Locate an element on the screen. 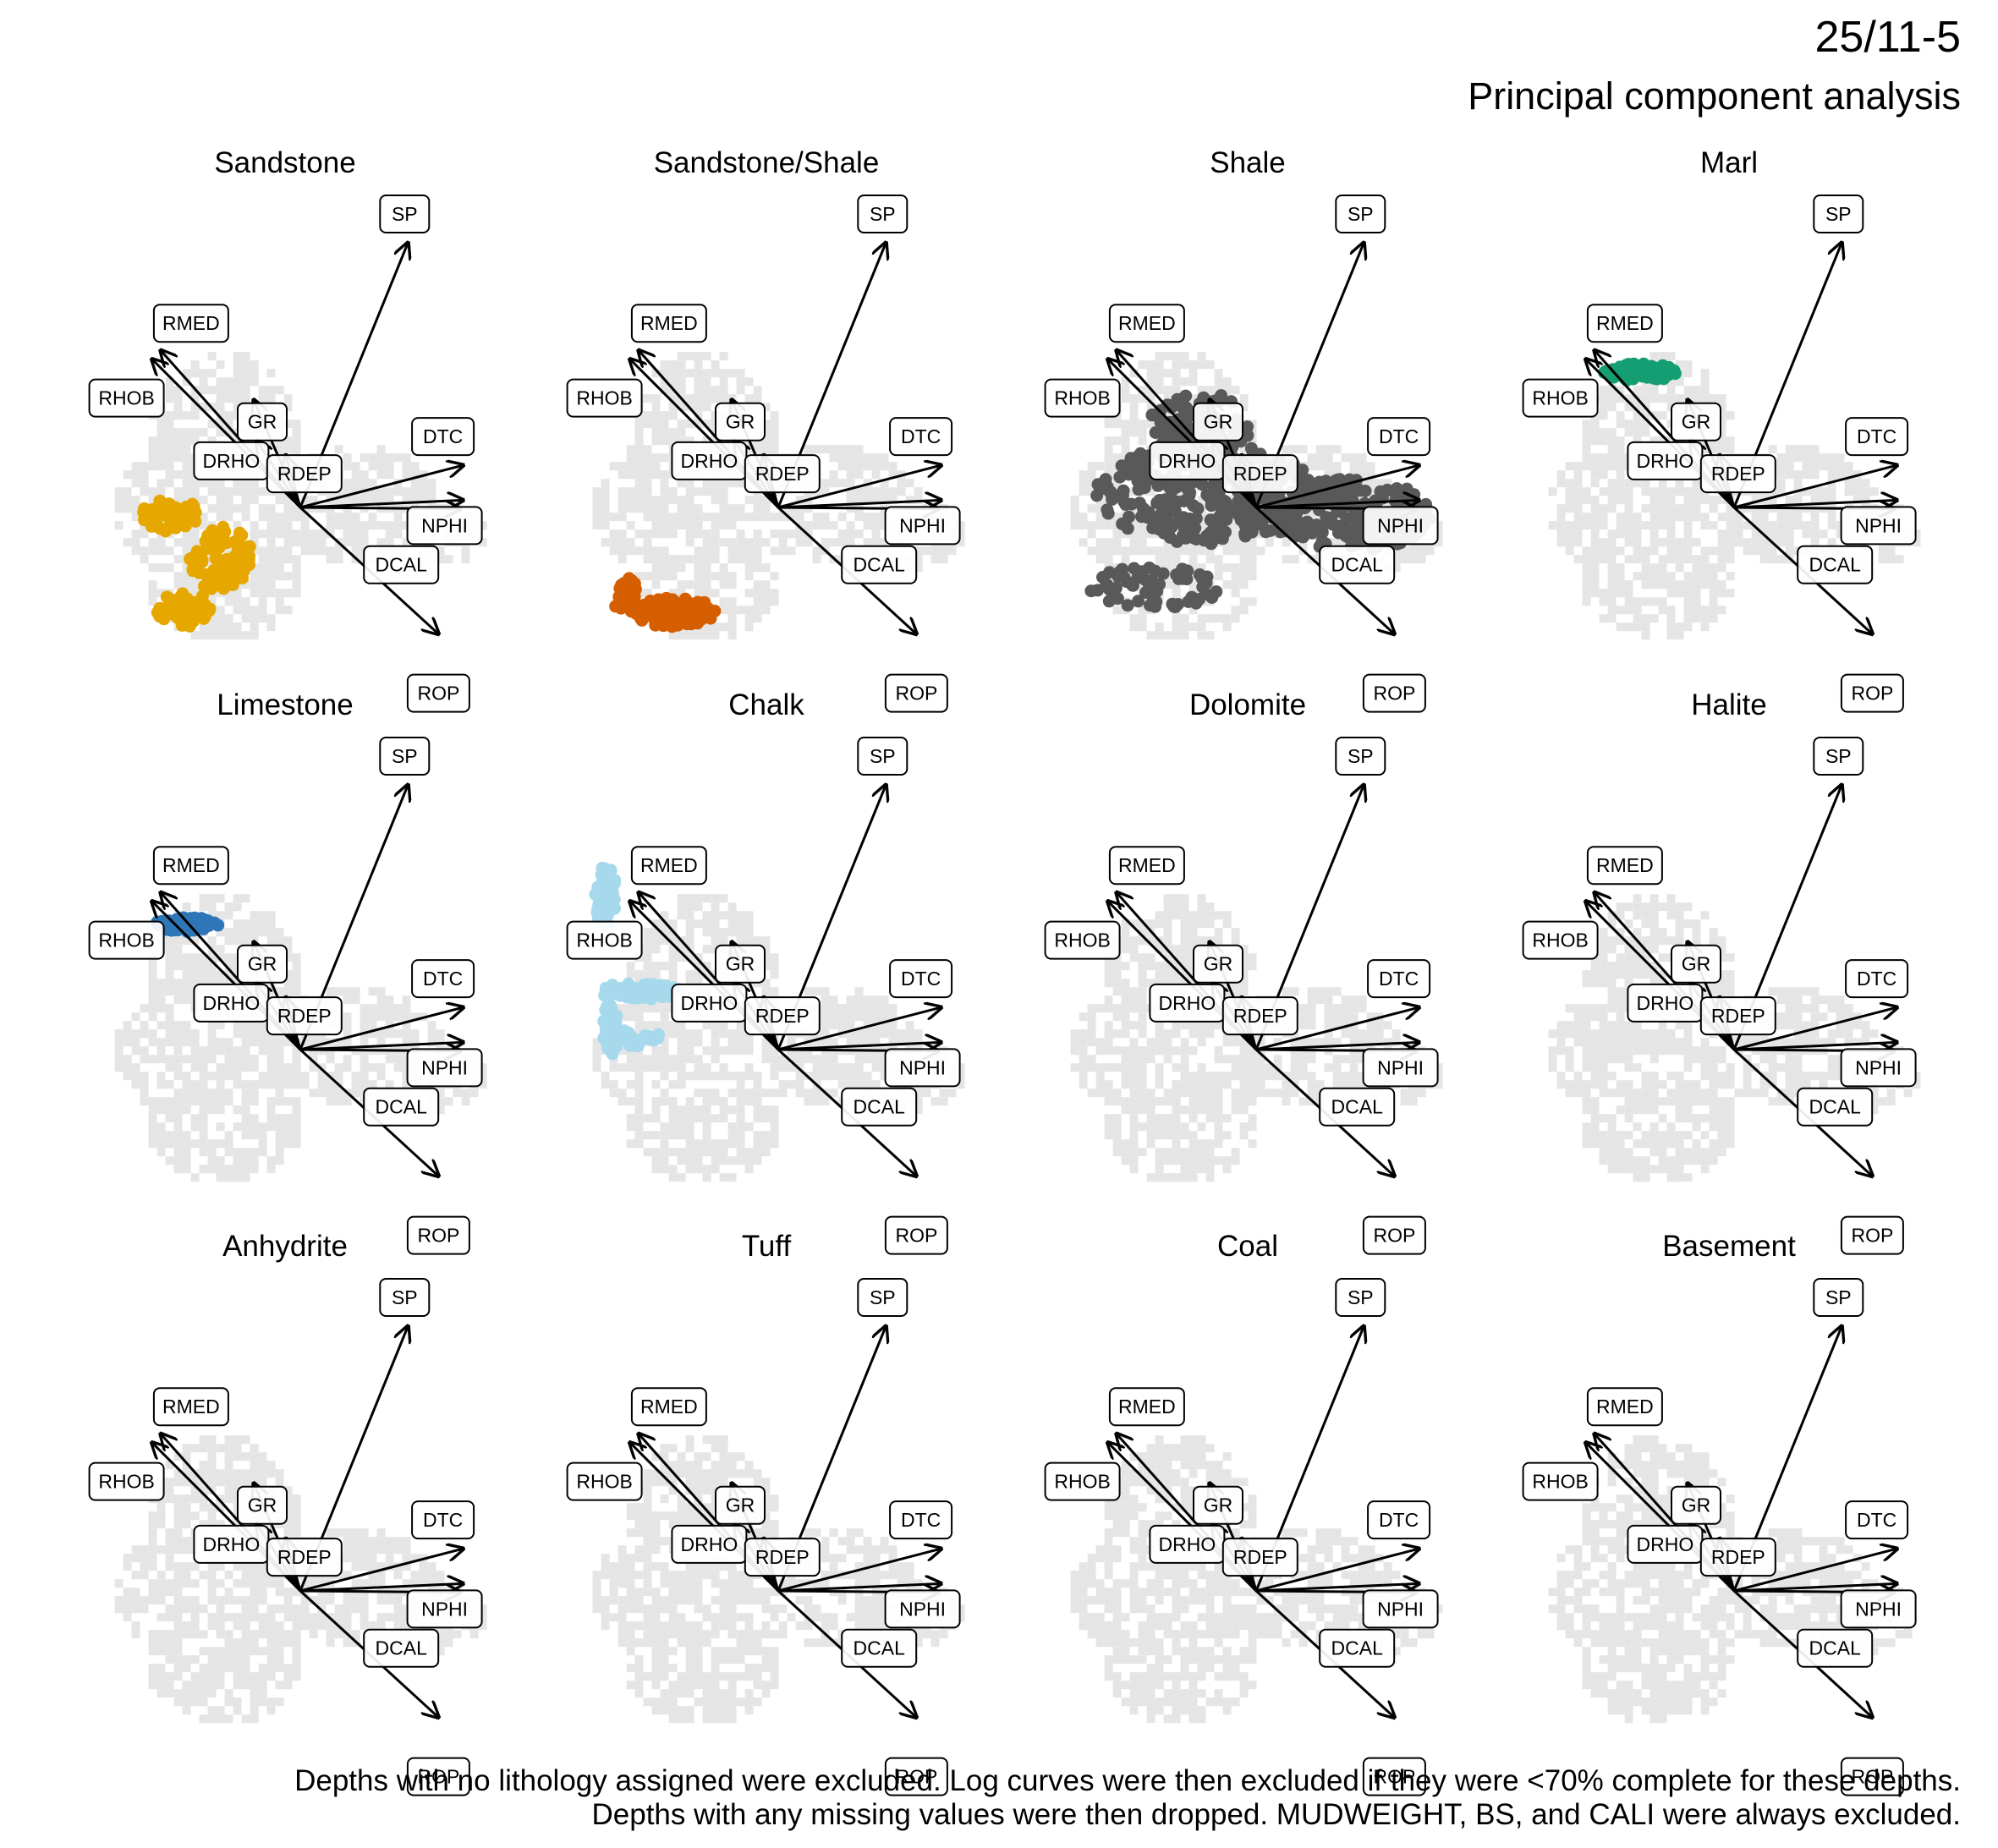 The width and height of the screenshot is (1998, 1848). facet-title: Tuff is located at coordinates (767, 1246).